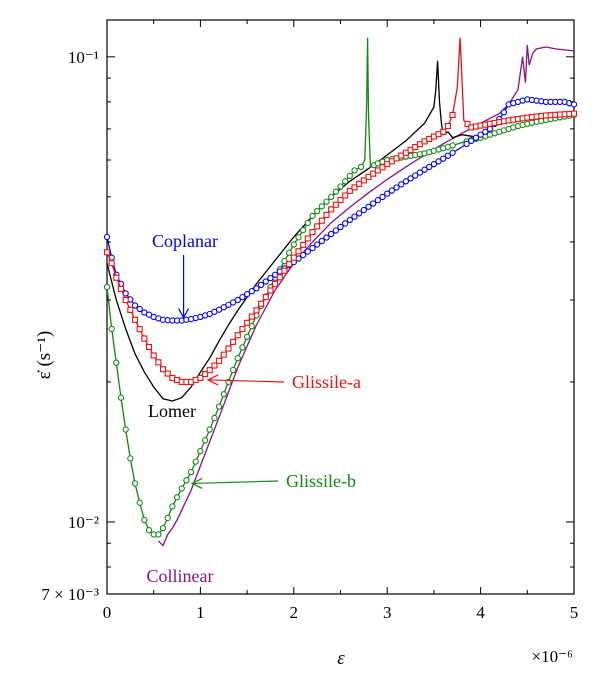 The width and height of the screenshot is (600, 689). What do you see at coordinates (44, 355) in the screenshot?
I see `y-axis-label: ε̇ (s⁻¹)` at bounding box center [44, 355].